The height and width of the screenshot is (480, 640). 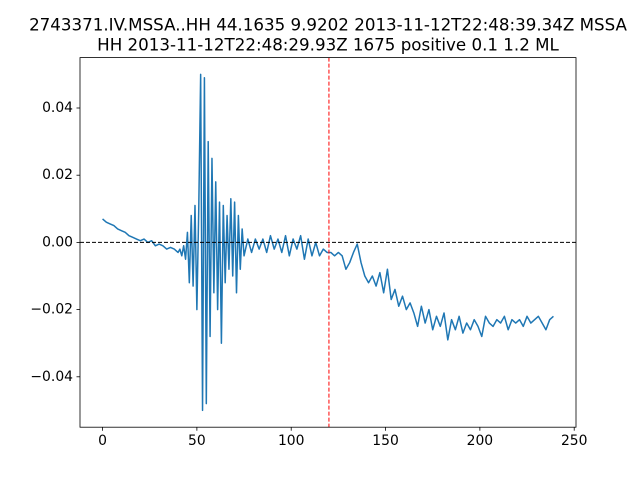 I want to click on y-tick-label: 0.04, so click(x=57, y=108).